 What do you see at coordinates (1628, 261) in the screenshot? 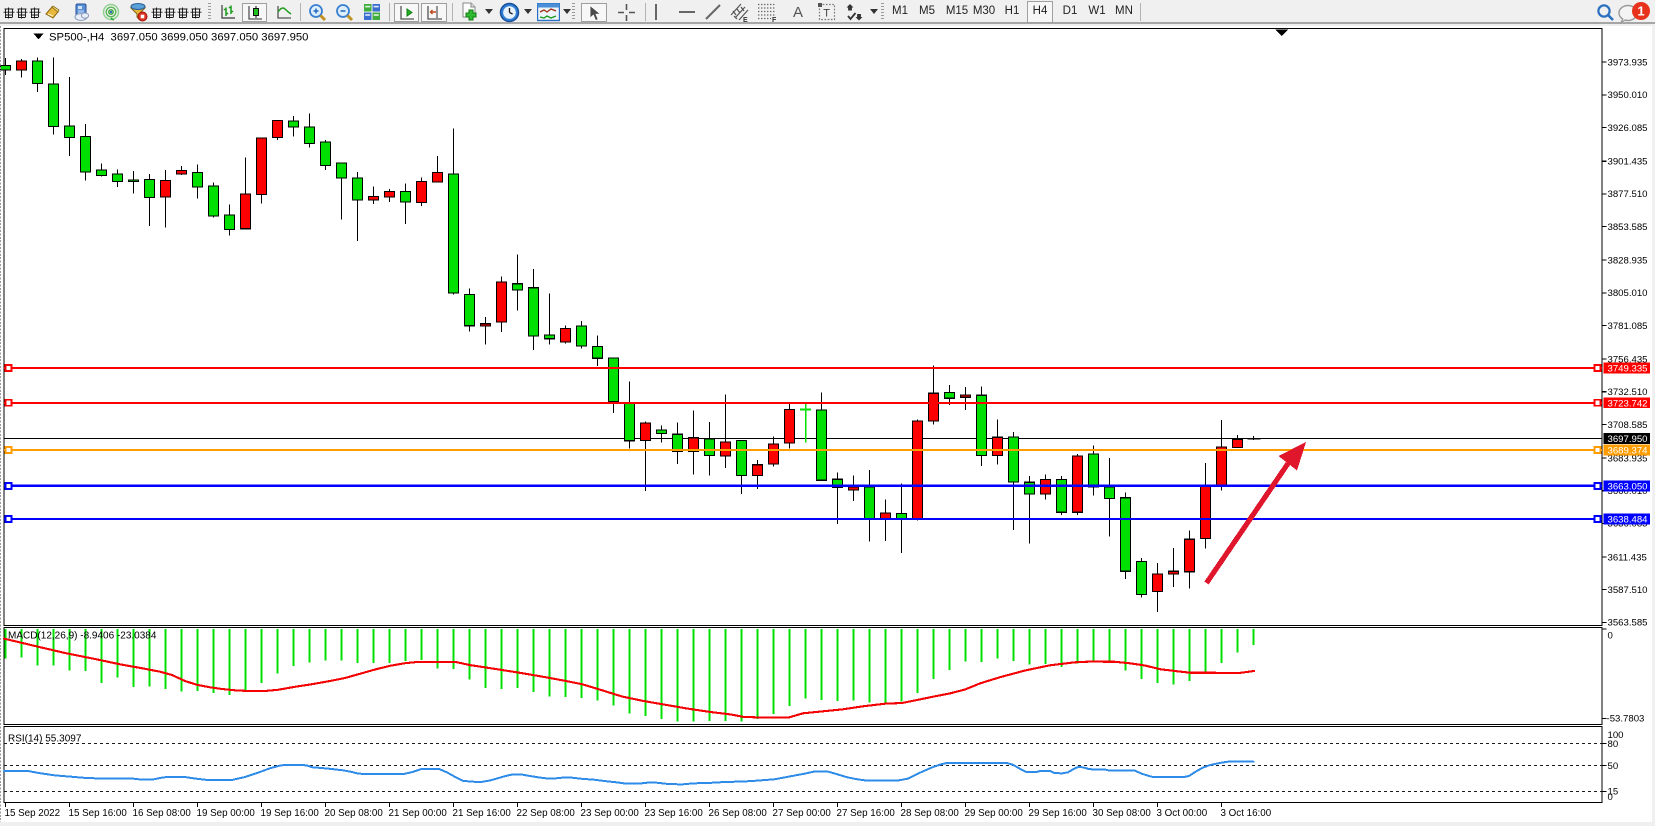
I see `svg-text: 3828.935` at bounding box center [1628, 261].